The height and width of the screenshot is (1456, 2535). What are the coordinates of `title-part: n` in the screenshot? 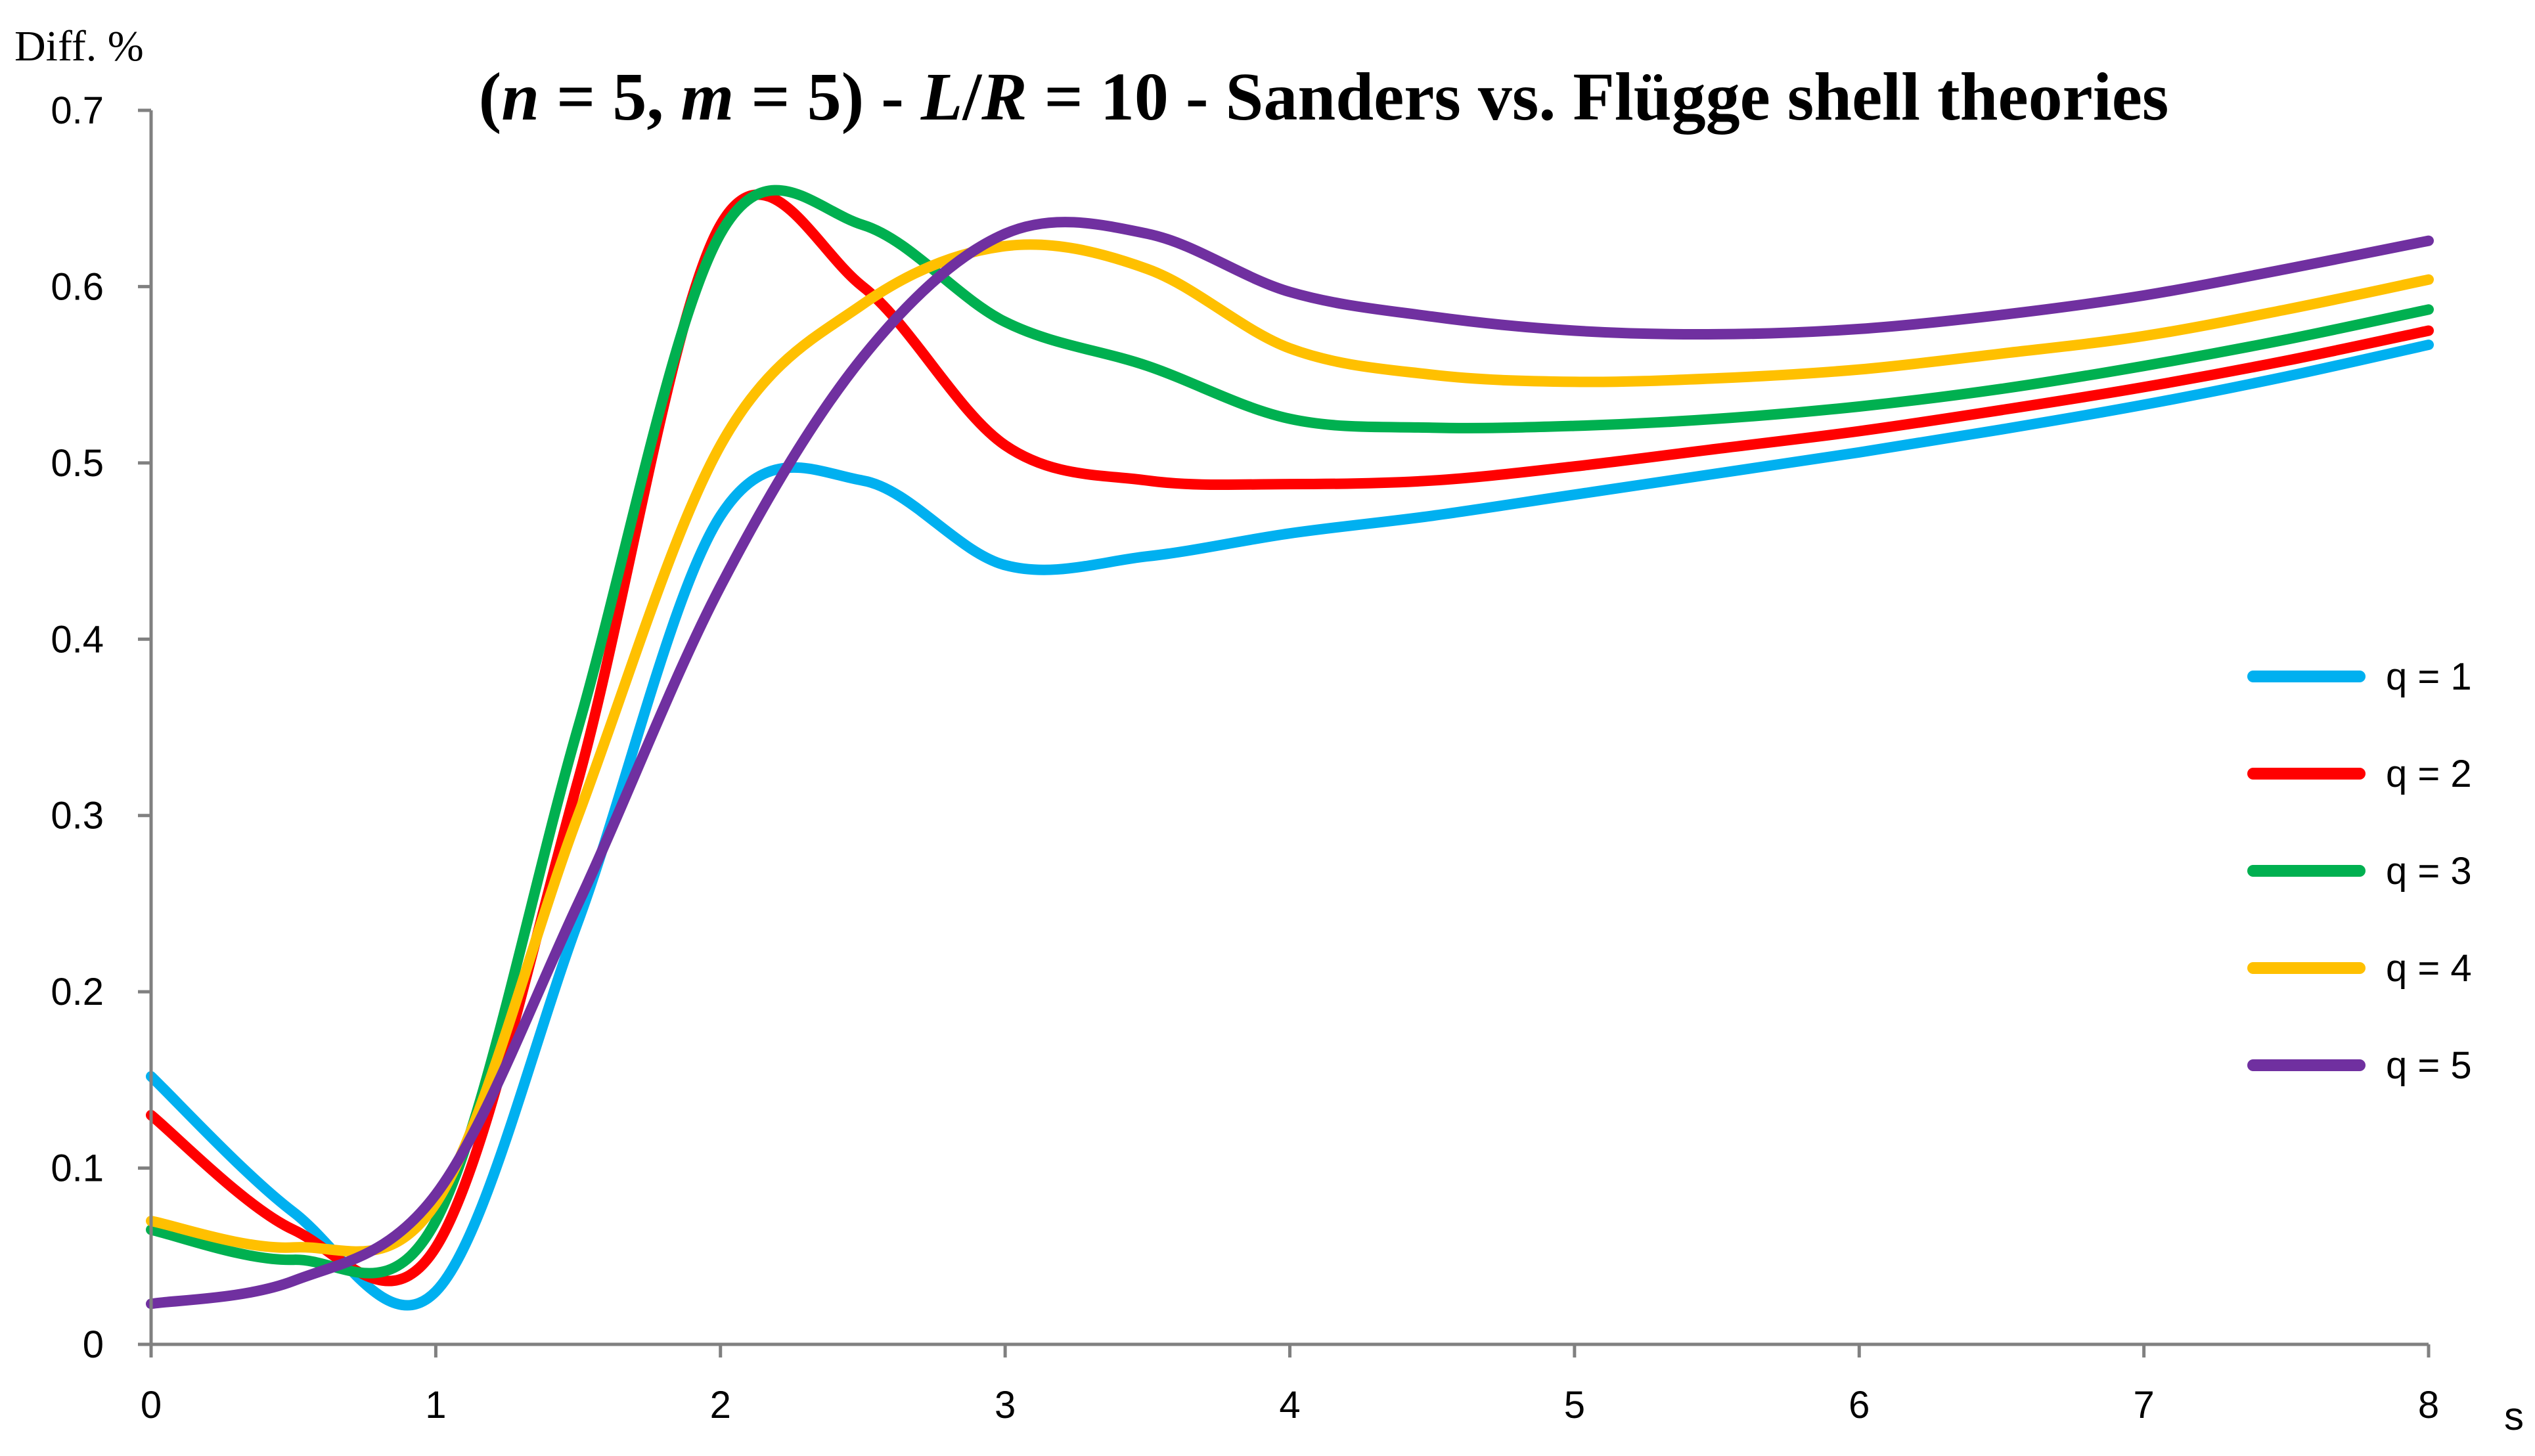 It's located at (520, 97).